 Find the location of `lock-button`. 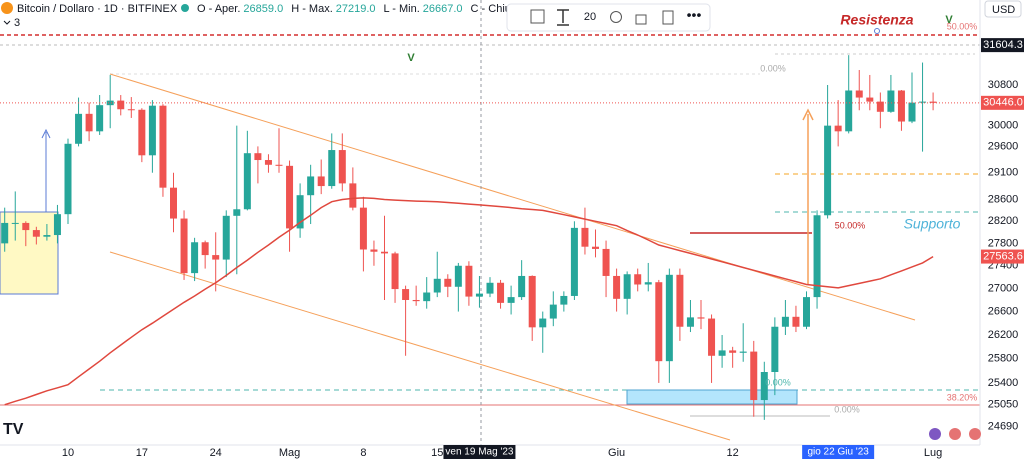

lock-button is located at coordinates (641, 19).